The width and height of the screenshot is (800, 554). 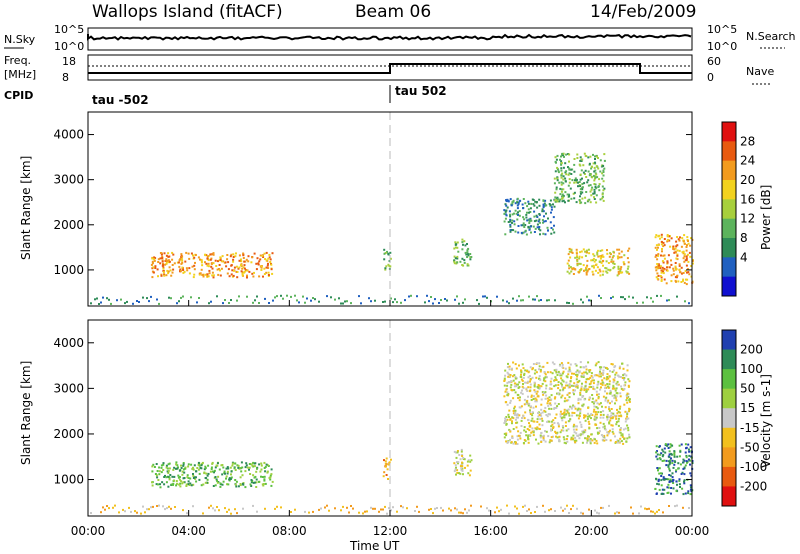 I want to click on y-tick-label: 1000, so click(x=68, y=480).